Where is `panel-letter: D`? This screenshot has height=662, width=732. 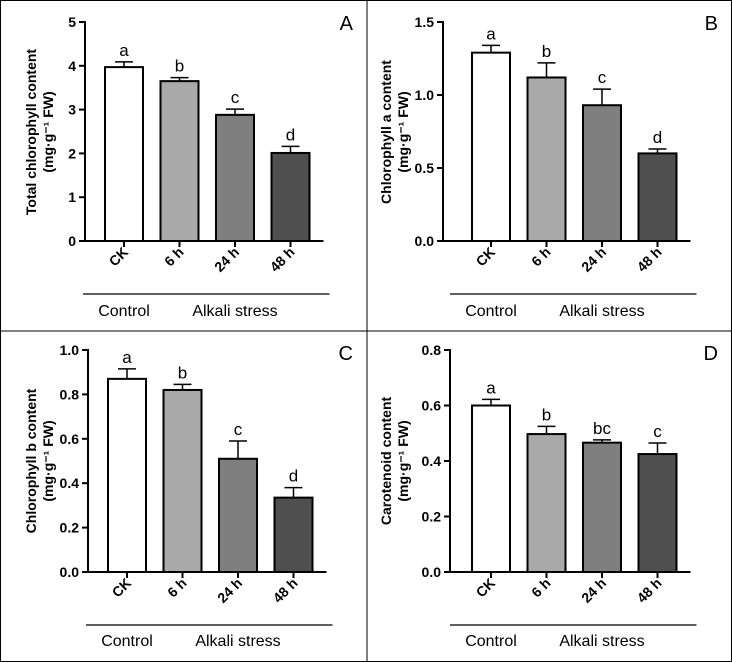 panel-letter: D is located at coordinates (711, 354).